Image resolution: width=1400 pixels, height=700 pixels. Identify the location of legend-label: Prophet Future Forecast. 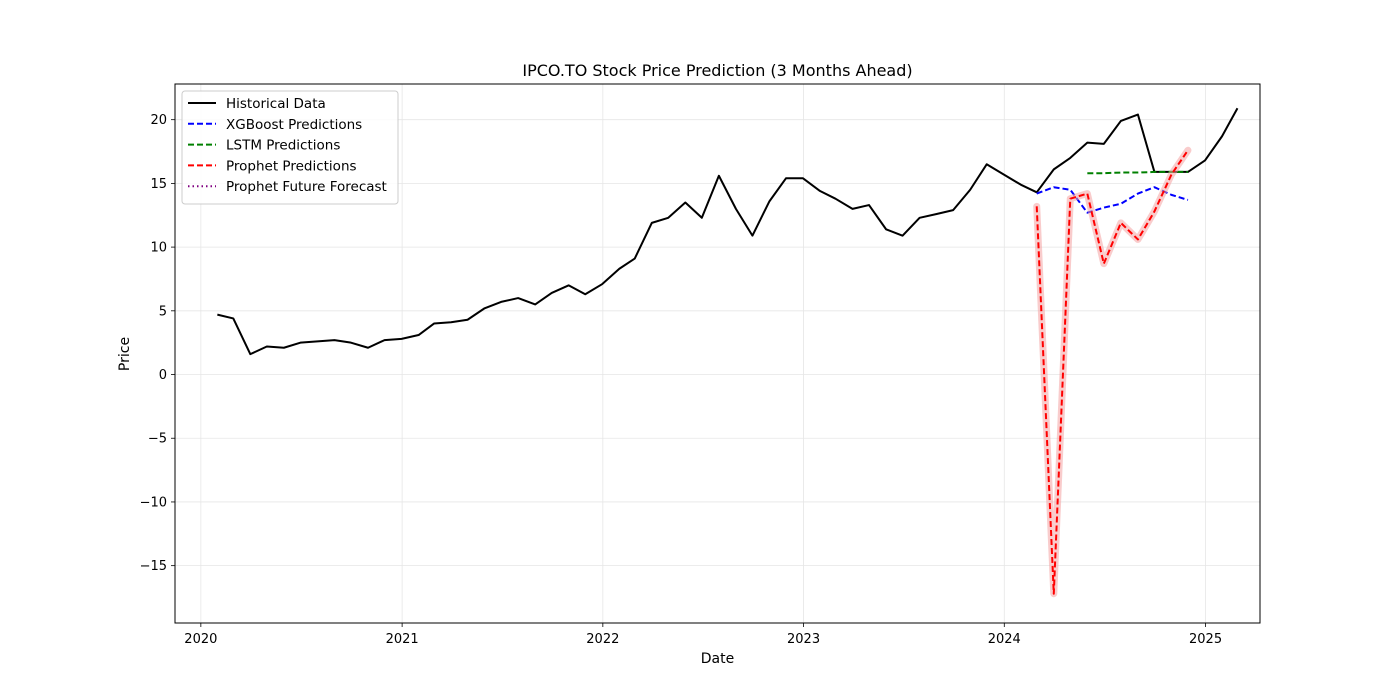
(306, 187).